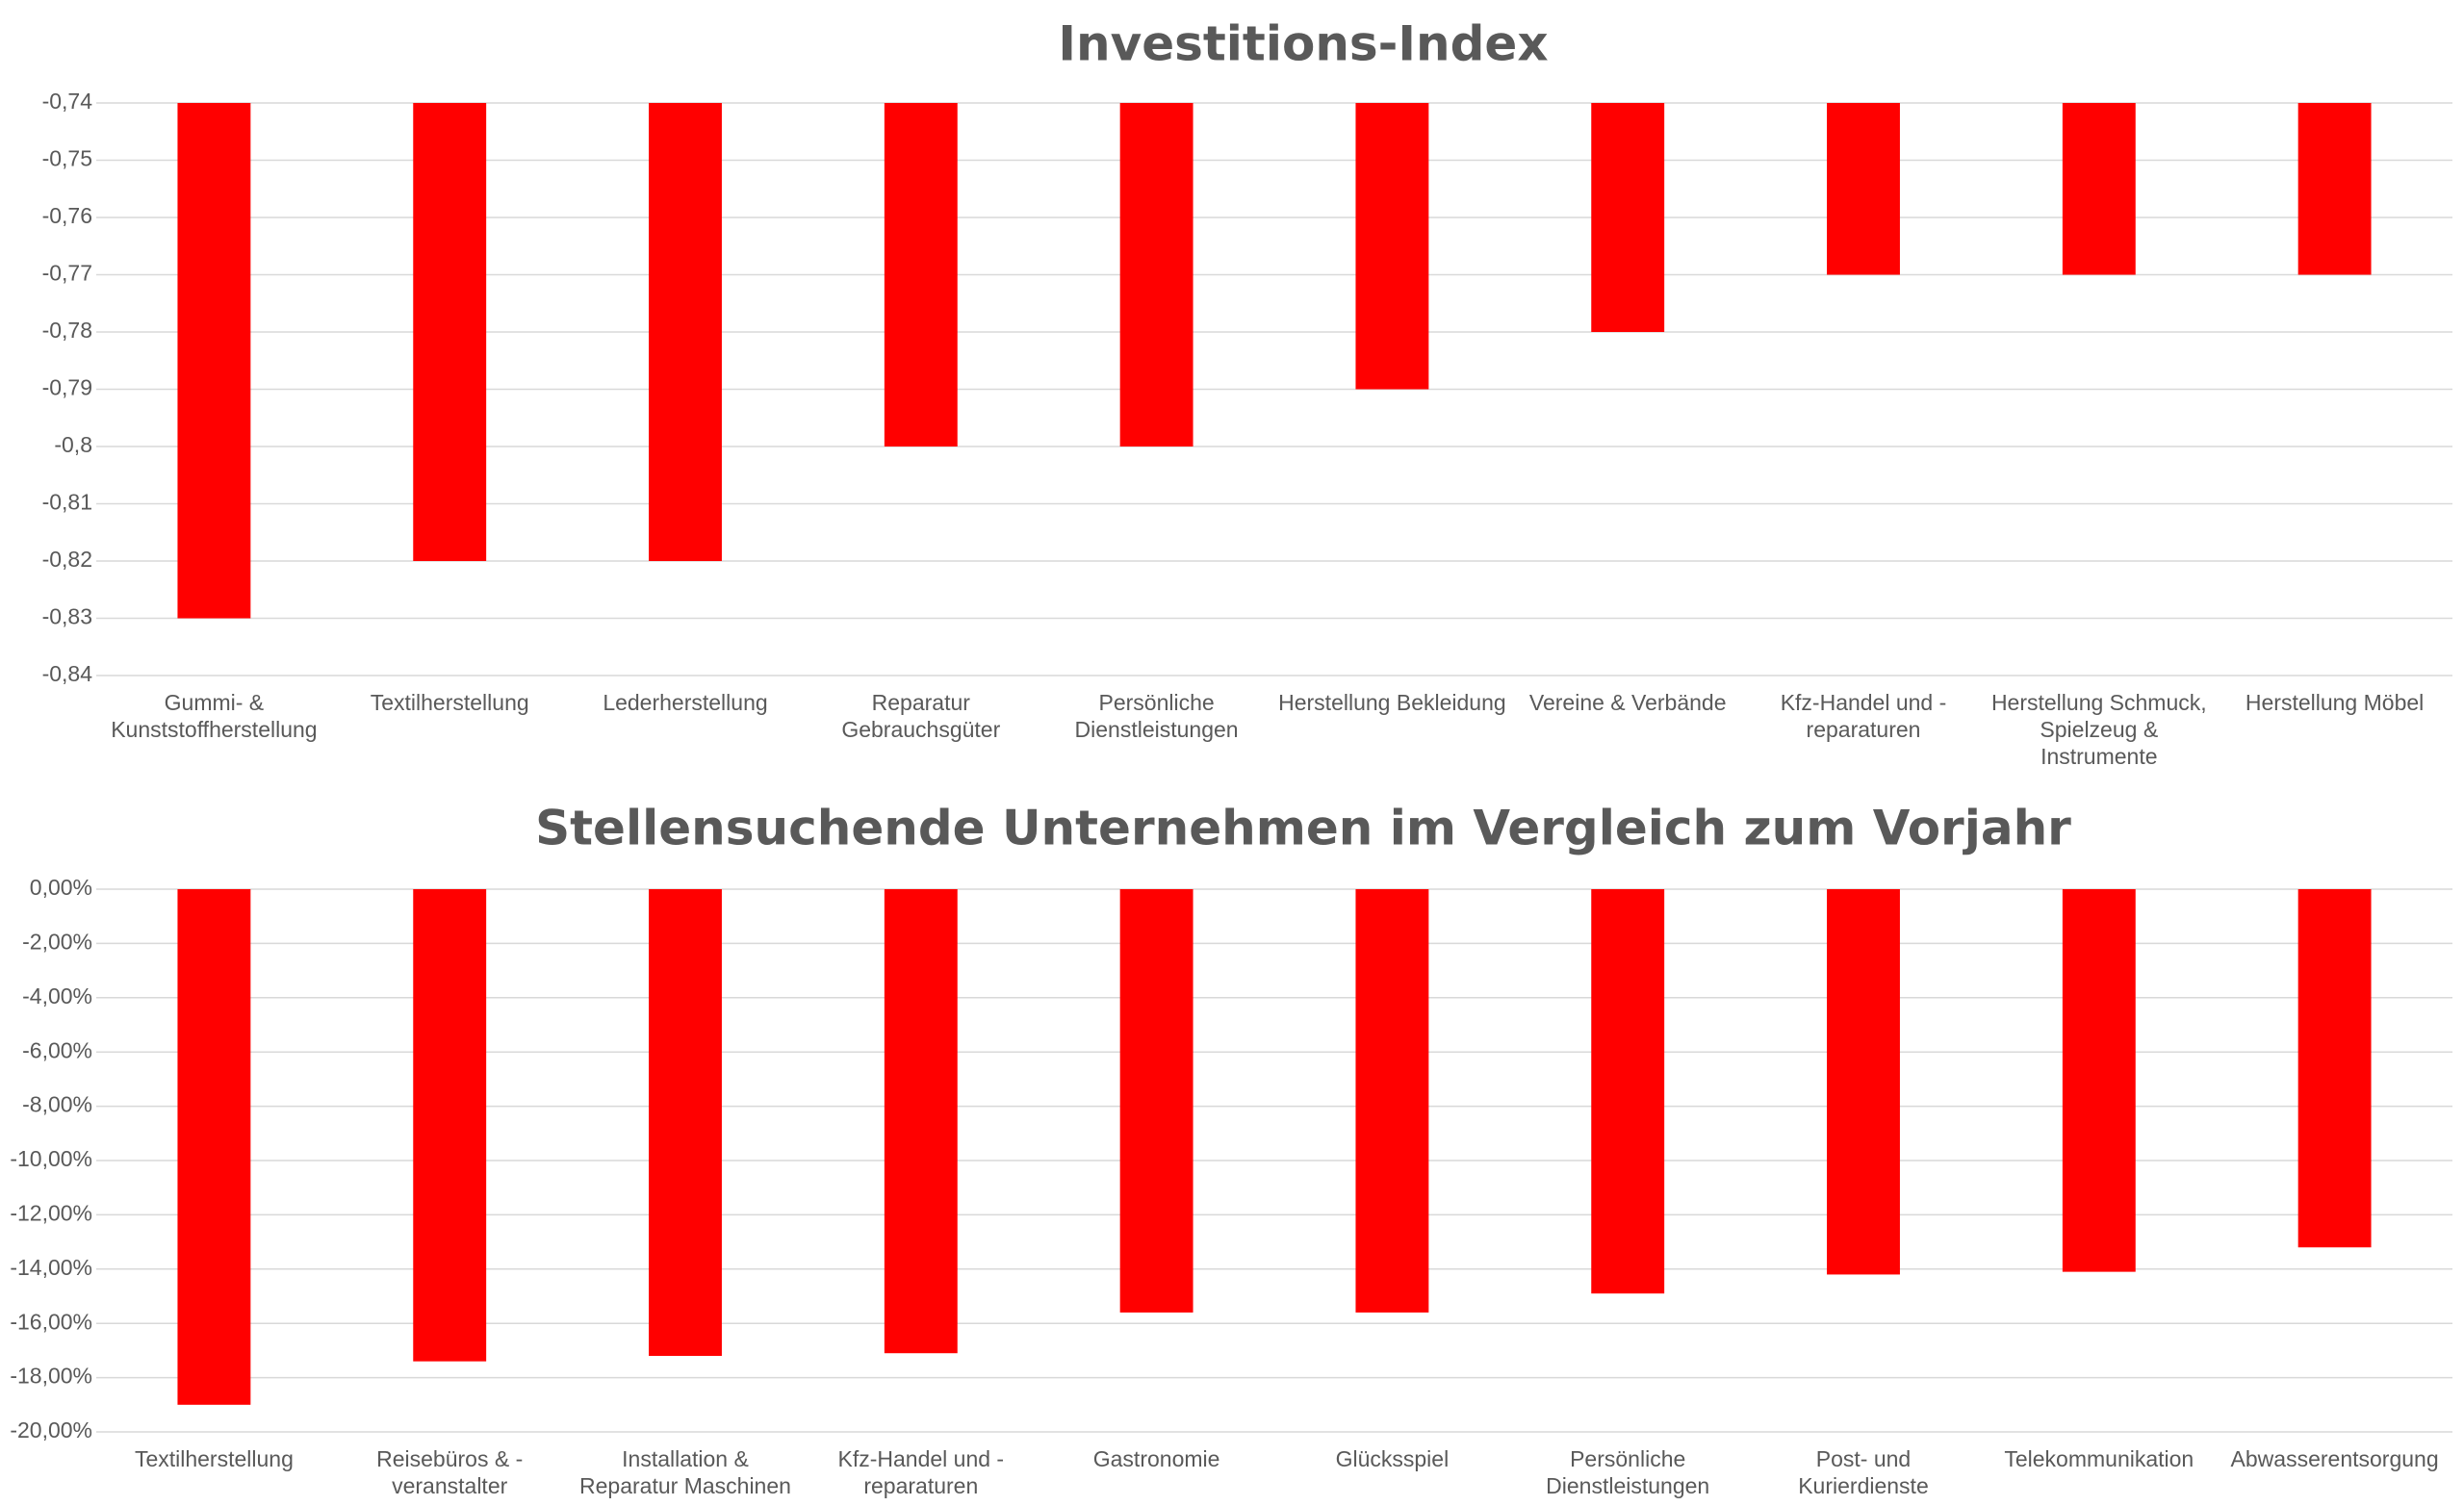  What do you see at coordinates (450, 1472) in the screenshot?
I see `x-tick-label: Reisebüros & -veranstalter` at bounding box center [450, 1472].